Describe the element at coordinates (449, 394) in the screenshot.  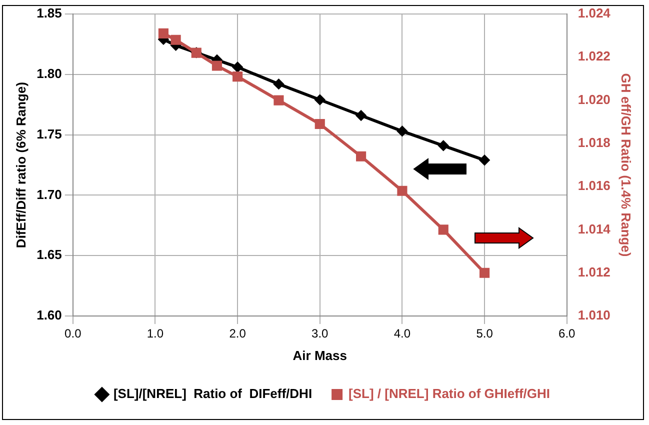
I see `legend-label: [SL] / [NREL] Ratio of GHIeff/GHI` at that location.